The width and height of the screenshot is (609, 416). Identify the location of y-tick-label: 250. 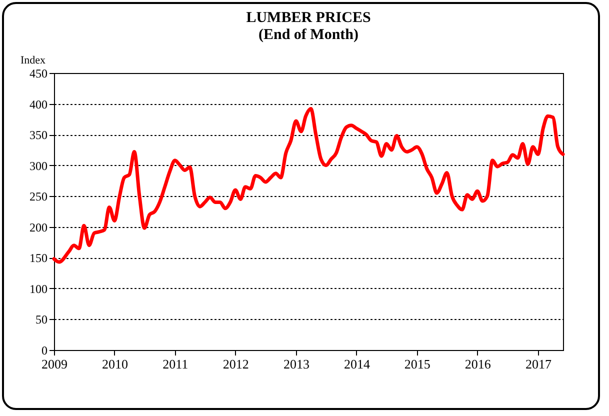
(39, 197).